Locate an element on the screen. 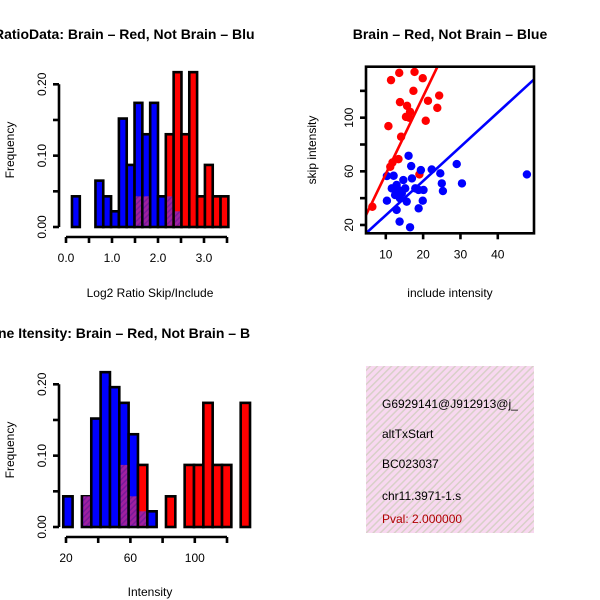  chart-title: Brain – Red, Not Brain – Blue is located at coordinates (450, 34).